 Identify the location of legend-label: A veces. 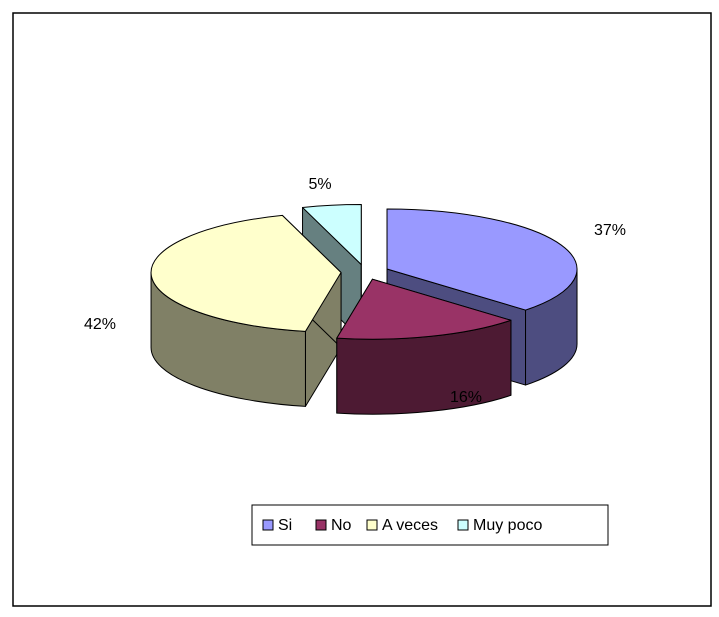
(410, 525).